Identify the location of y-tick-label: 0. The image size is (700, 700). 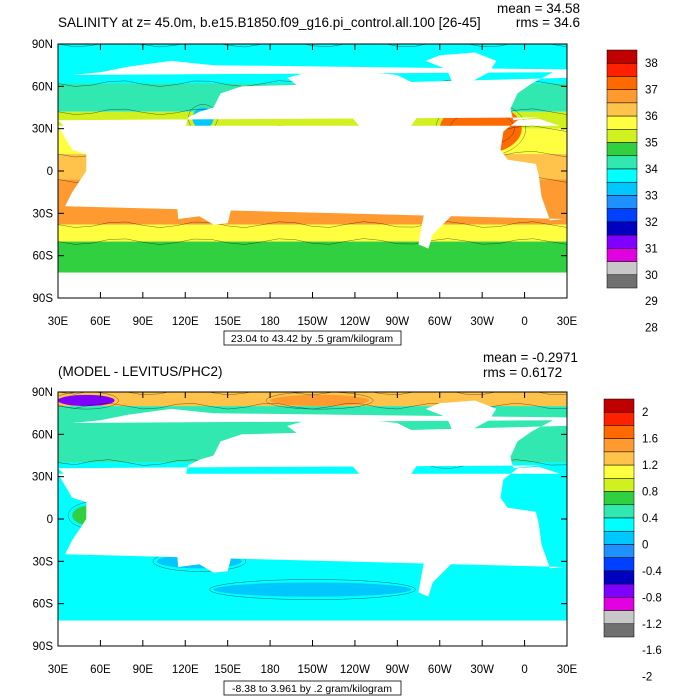
(50, 172).